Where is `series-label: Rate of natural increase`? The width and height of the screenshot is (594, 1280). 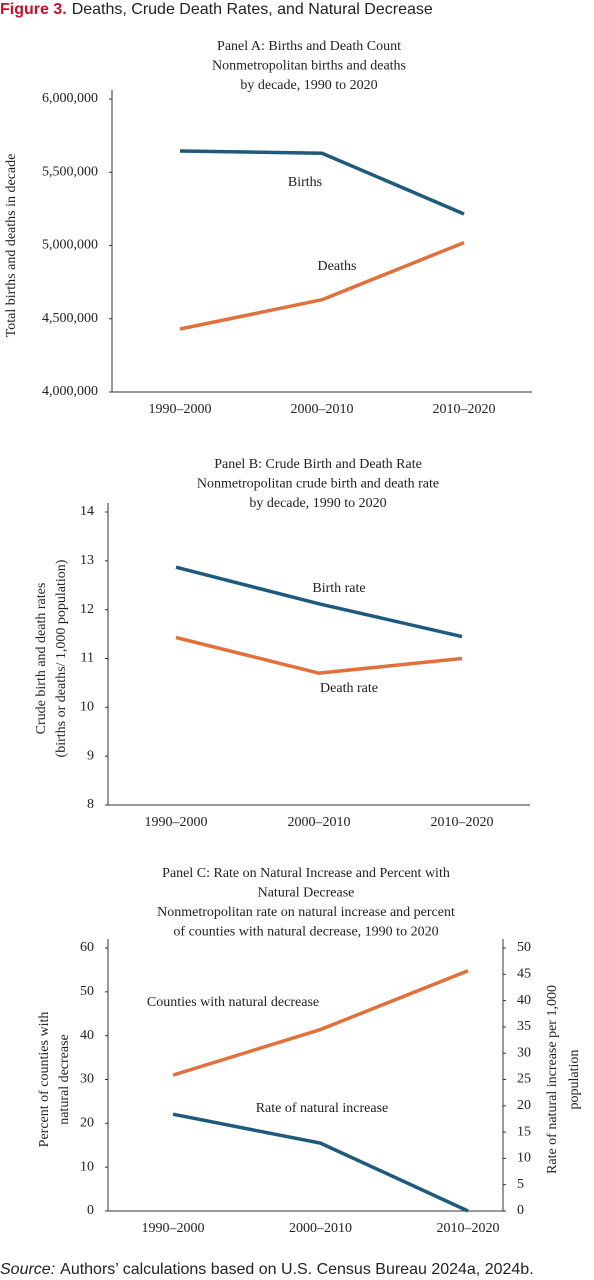 series-label: Rate of natural increase is located at coordinates (322, 1108).